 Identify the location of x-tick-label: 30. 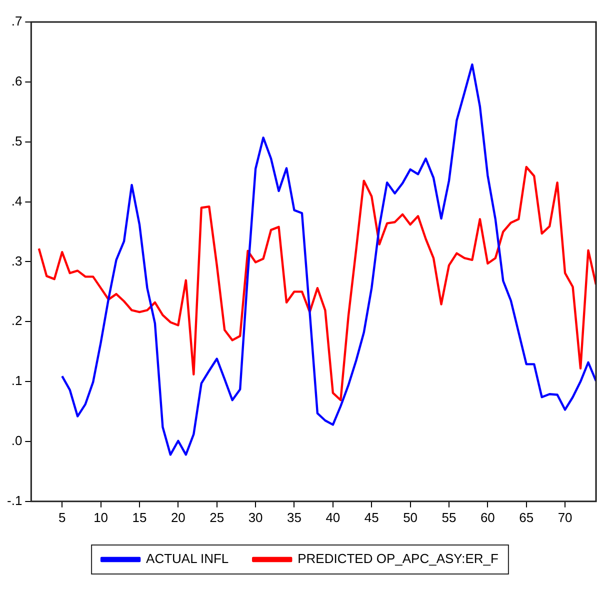
(255, 517).